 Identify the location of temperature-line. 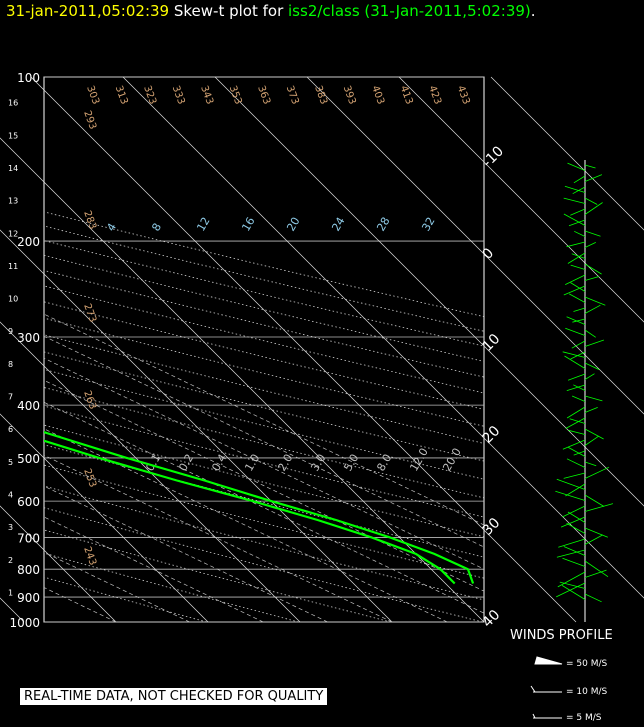
(259, 507).